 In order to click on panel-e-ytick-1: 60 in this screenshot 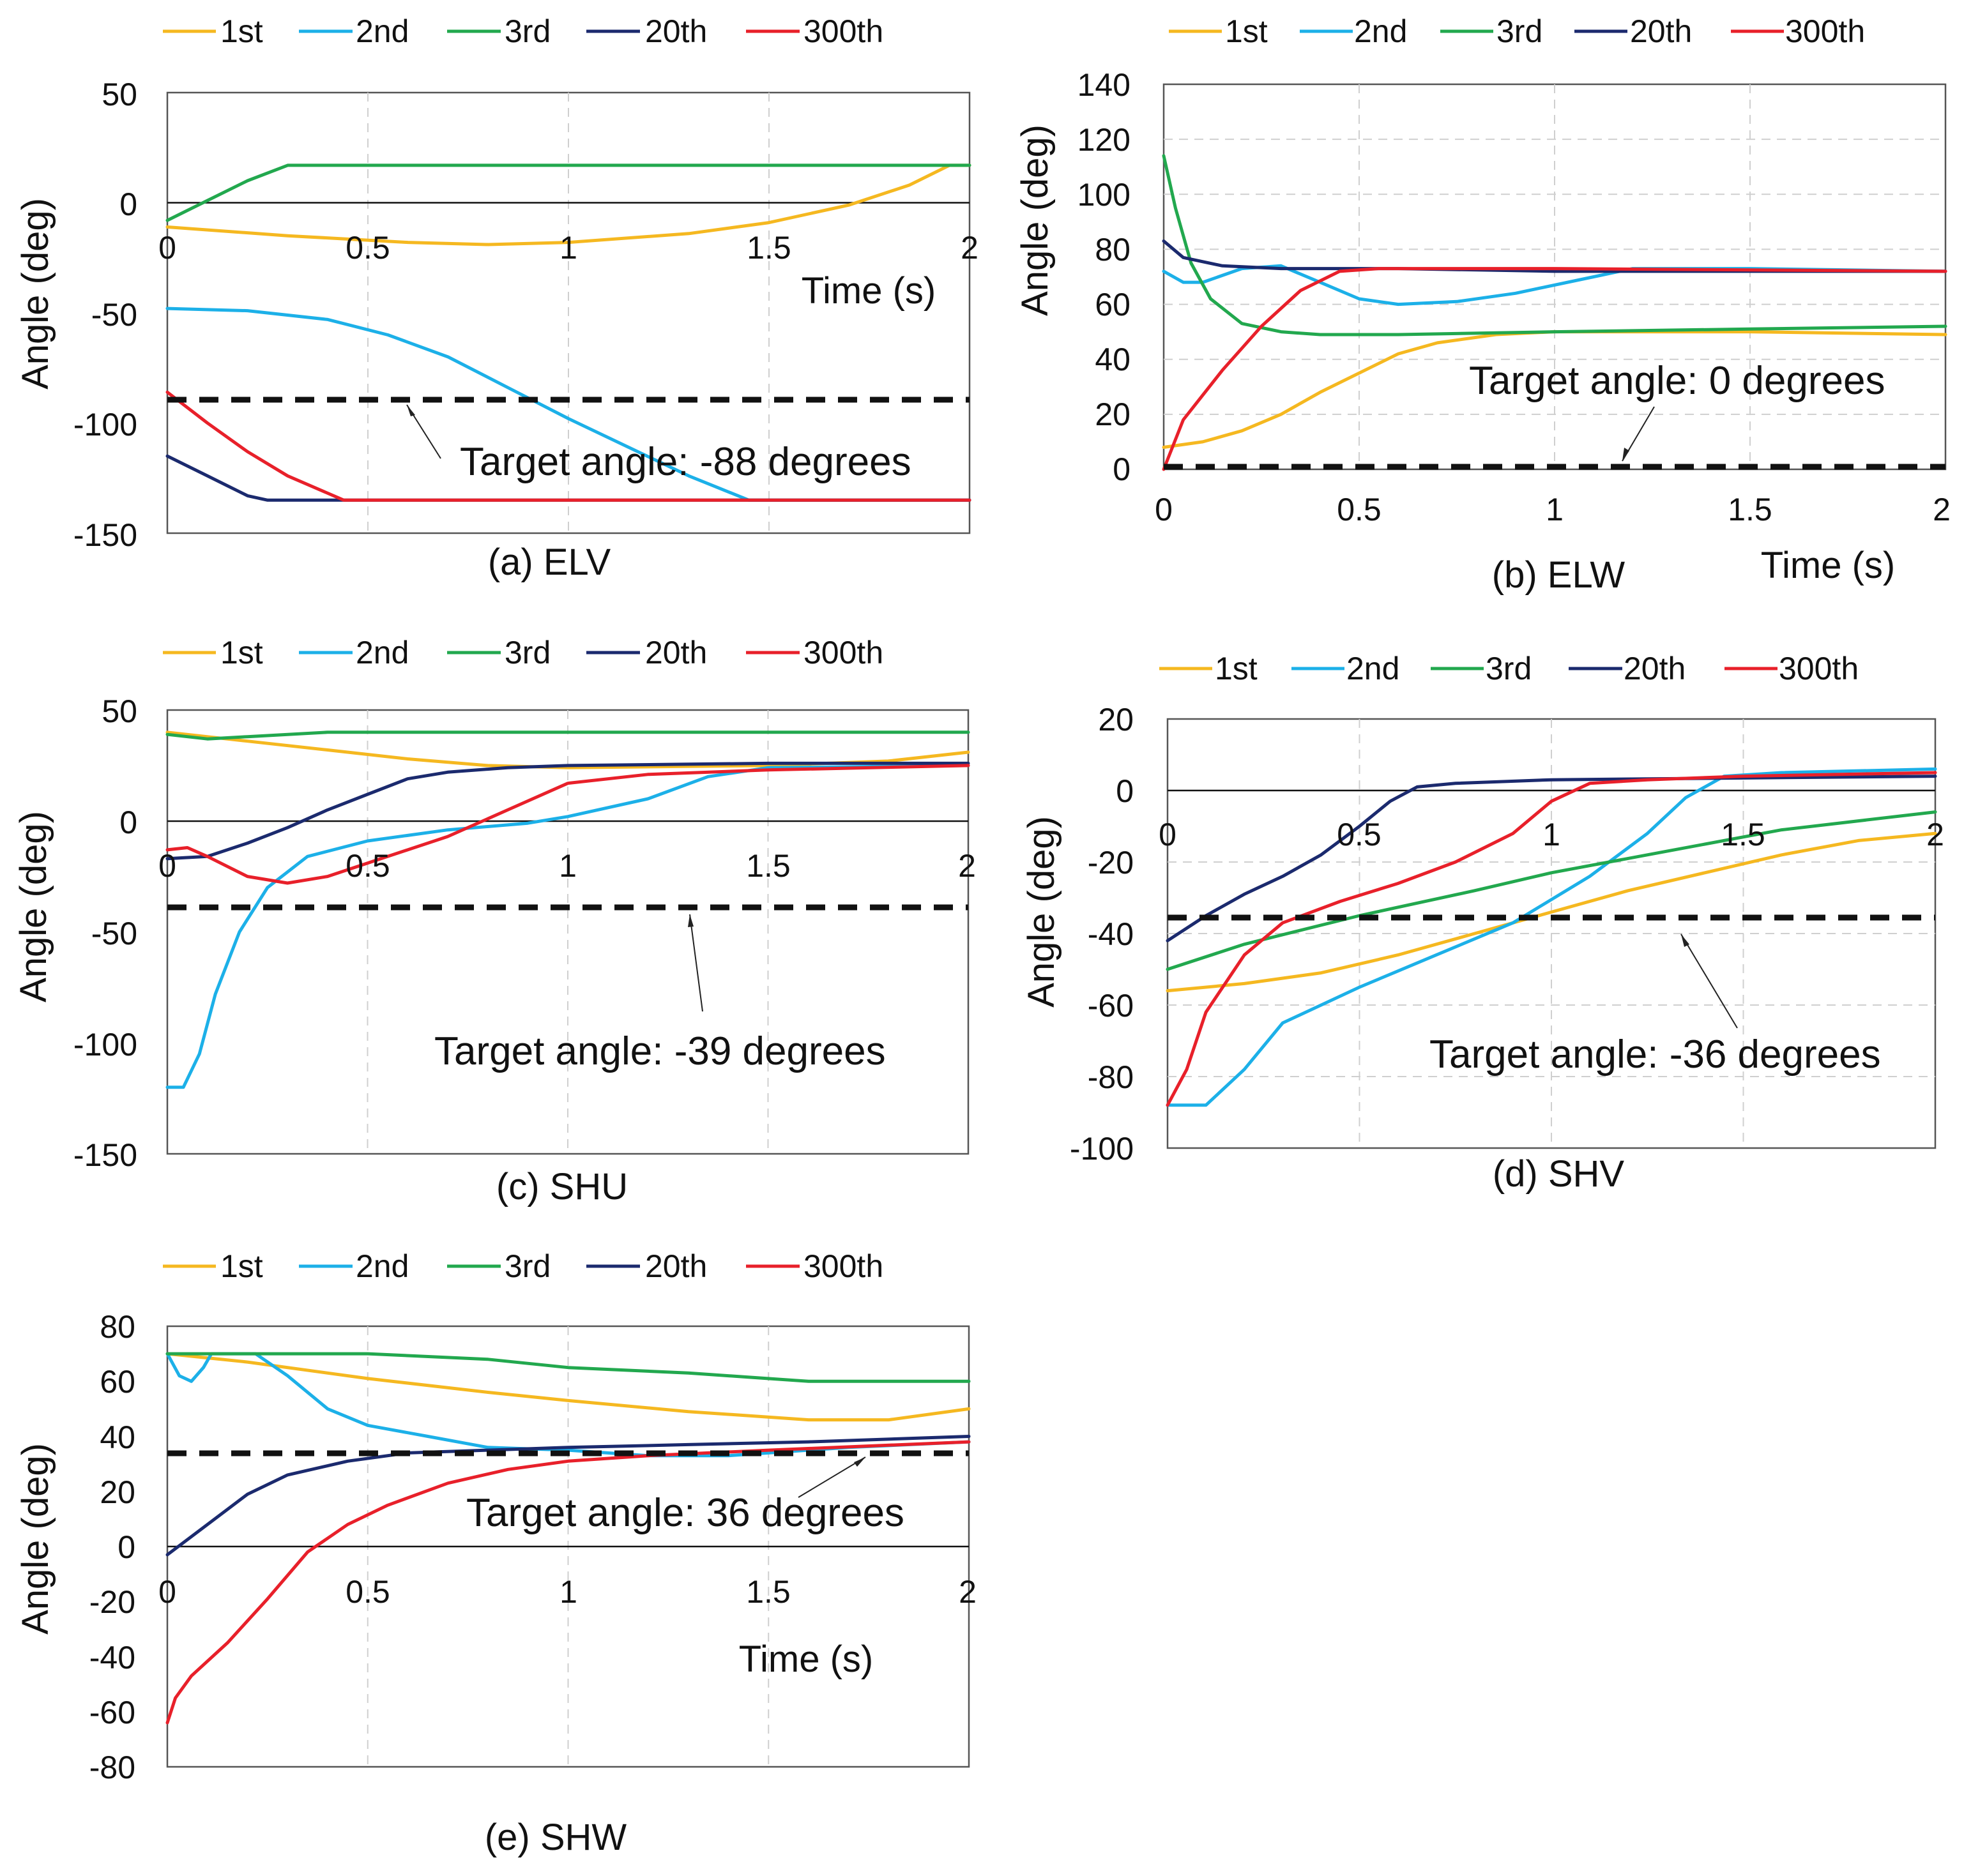, I will do `click(117, 1382)`.